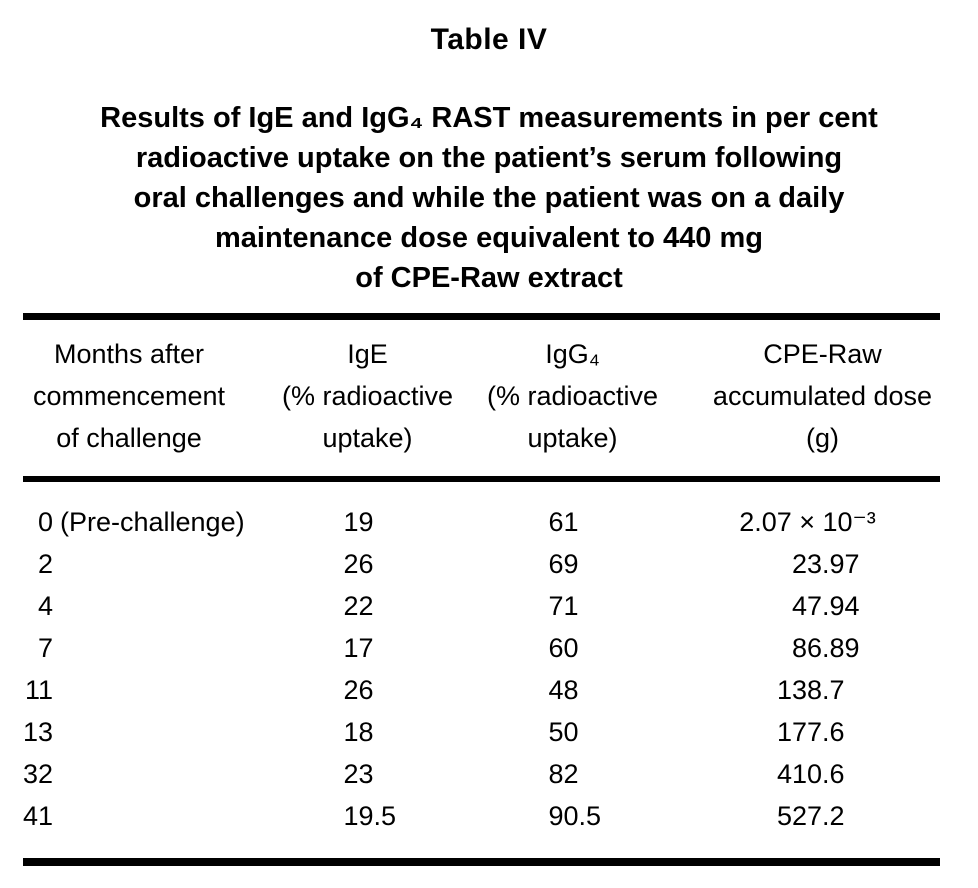 This screenshot has width=978, height=888. I want to click on ige-cell: 19, so click(367, 511).